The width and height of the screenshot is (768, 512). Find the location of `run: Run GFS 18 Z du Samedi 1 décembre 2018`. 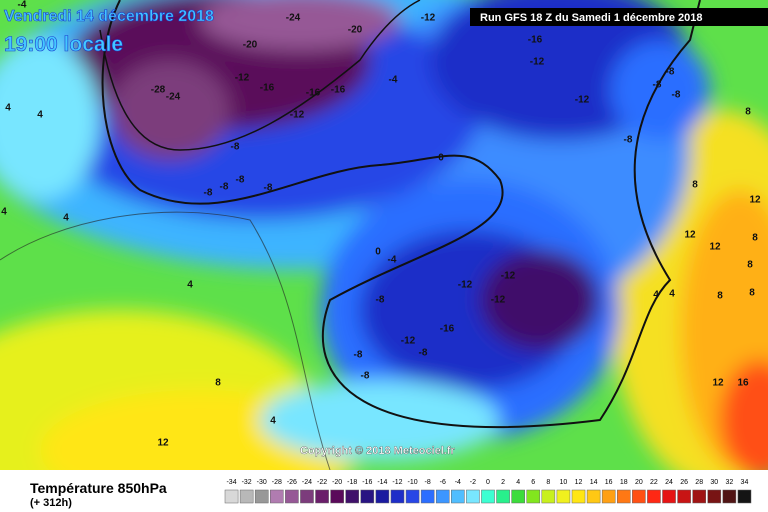

run: Run GFS 18 Z du Samedi 1 décembre 2018 is located at coordinates (591, 18).